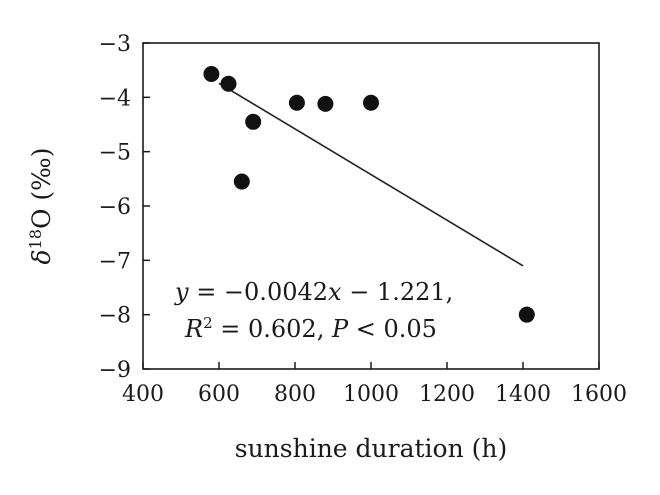 This screenshot has height=495, width=660. What do you see at coordinates (447, 394) in the screenshot?
I see `x-tick-label: 1200` at bounding box center [447, 394].